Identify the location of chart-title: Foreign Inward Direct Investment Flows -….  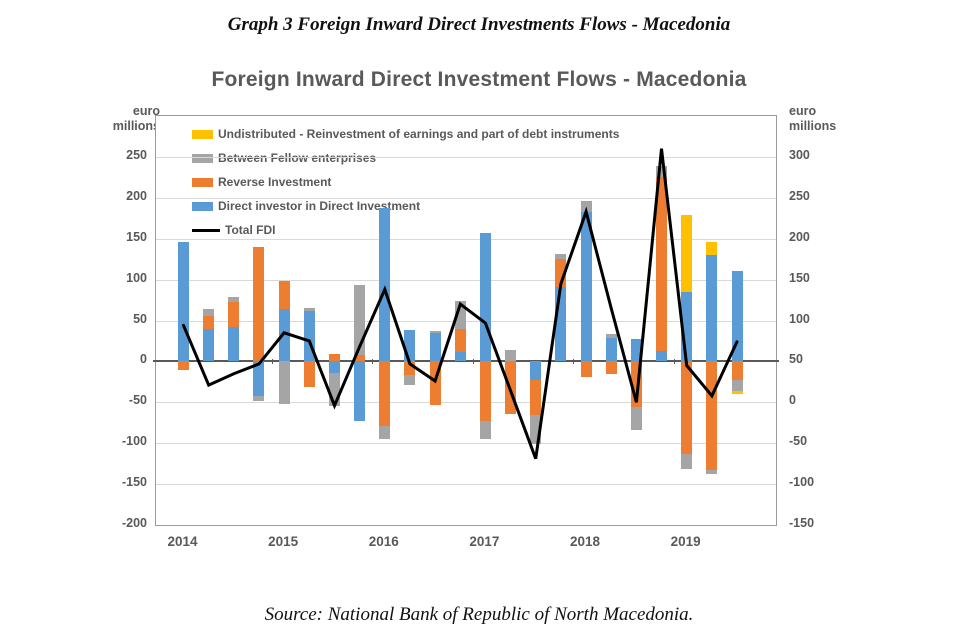
(479, 79).